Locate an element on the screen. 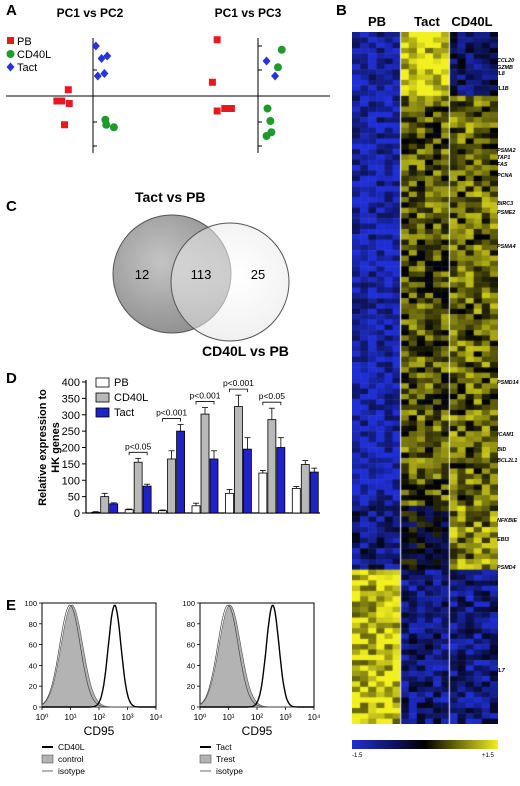 The width and height of the screenshot is (520, 786). panel-label-c: C is located at coordinates (11, 206).